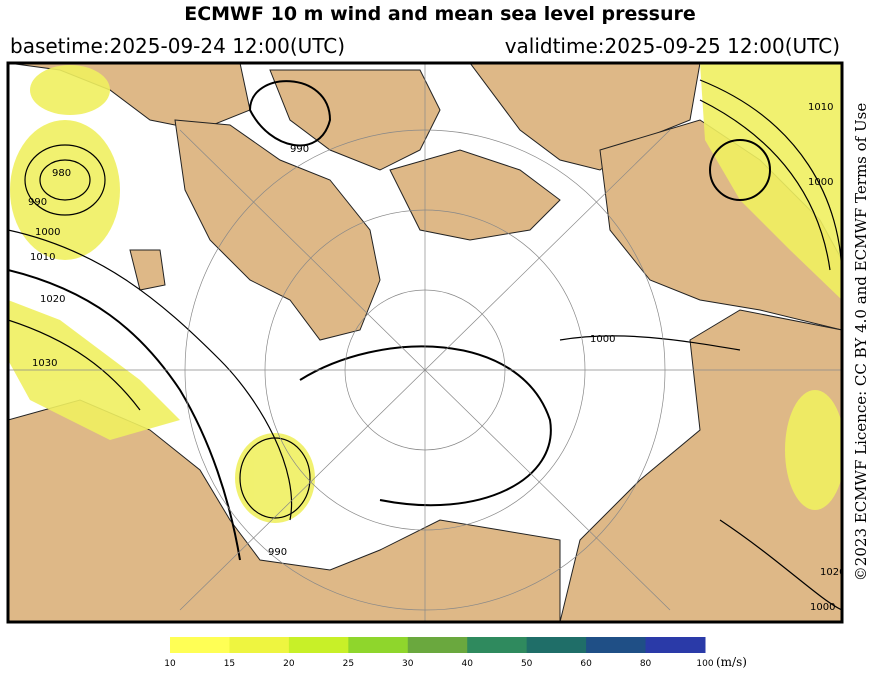 Image resolution: width=870 pixels, height=680 pixels. Describe the element at coordinates (170, 664) in the screenshot. I see `colorbar-tick-label: 10` at that location.